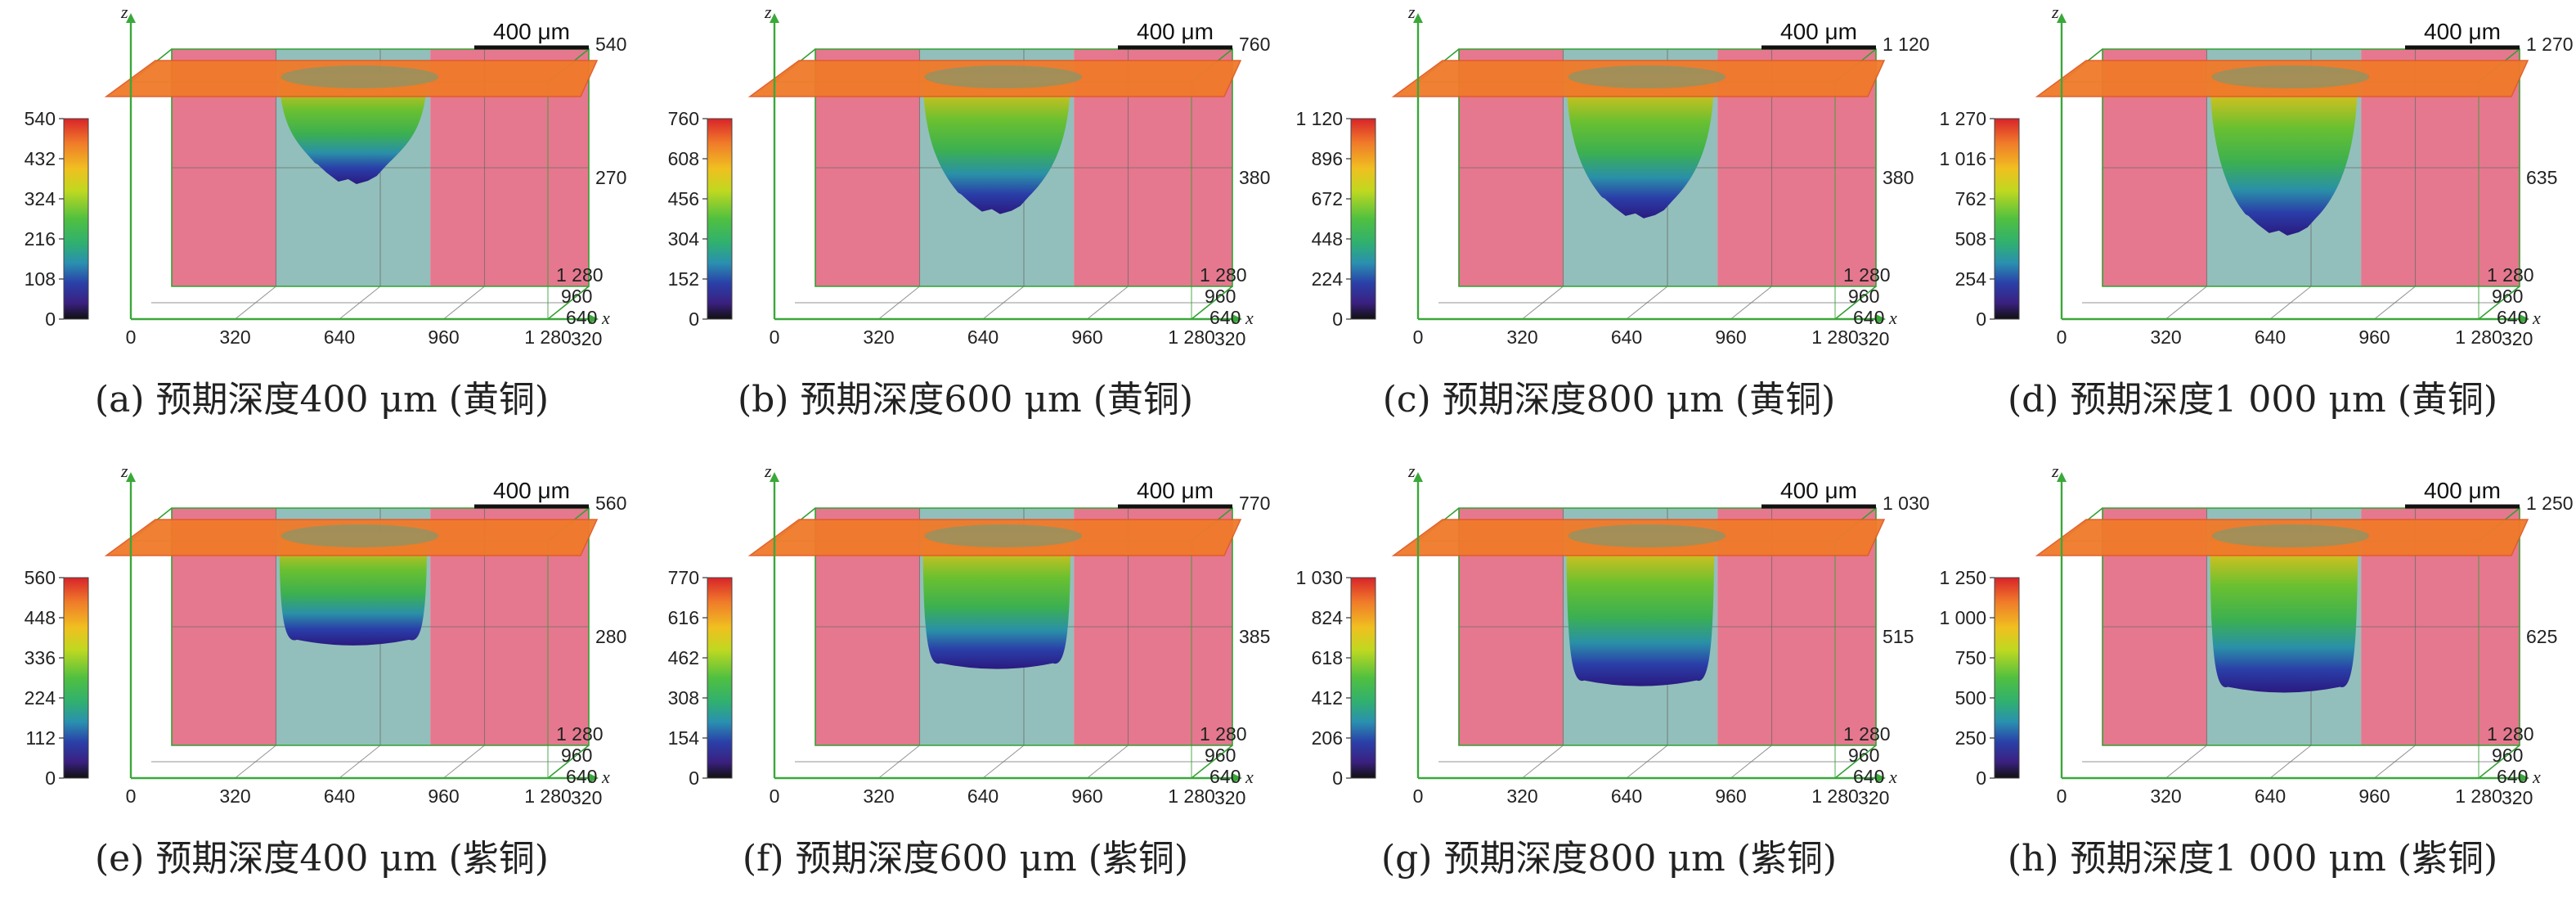 The height and width of the screenshot is (918, 2576). Describe the element at coordinates (610, 45) in the screenshot. I see `z-tick-top: 540` at that location.